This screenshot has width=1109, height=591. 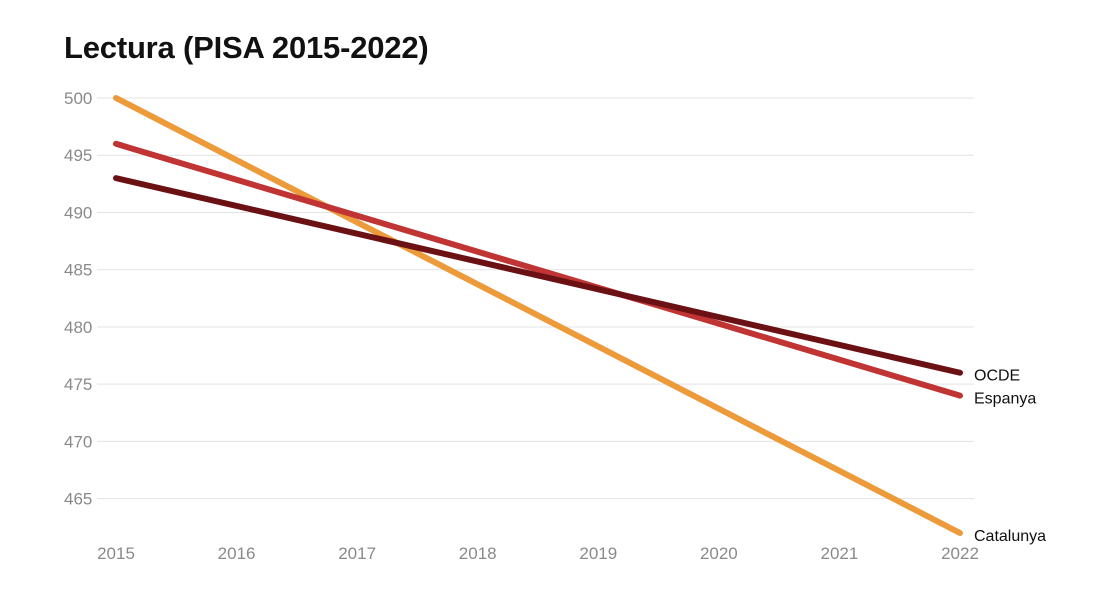 What do you see at coordinates (78, 155) in the screenshot?
I see `y-tick-label: 495` at bounding box center [78, 155].